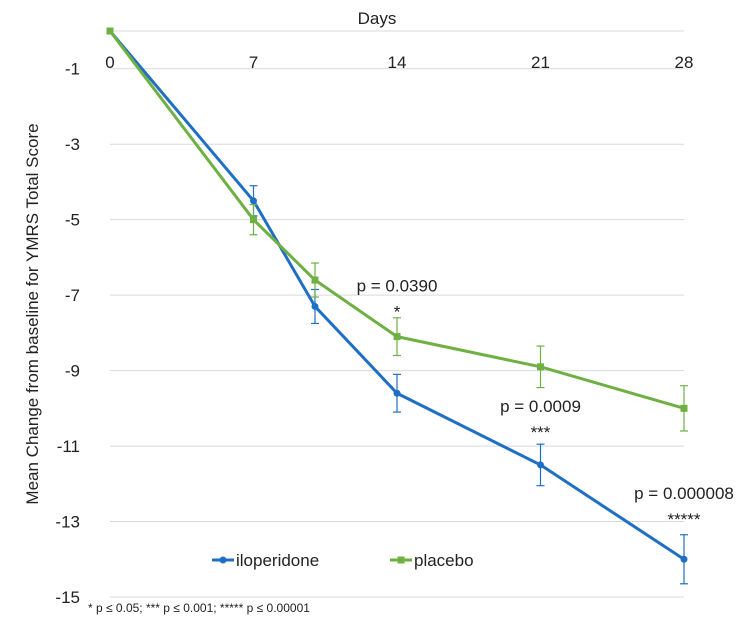  I want to click on p-value-annotation: p = 0.000008, so click(684, 493).